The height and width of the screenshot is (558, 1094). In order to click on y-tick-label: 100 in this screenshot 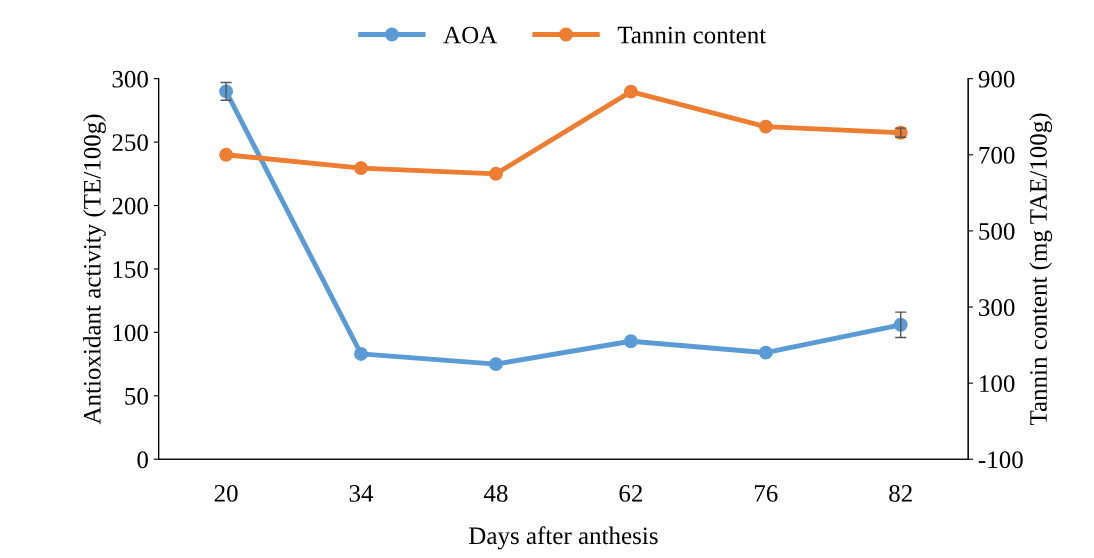, I will do `click(130, 333)`.